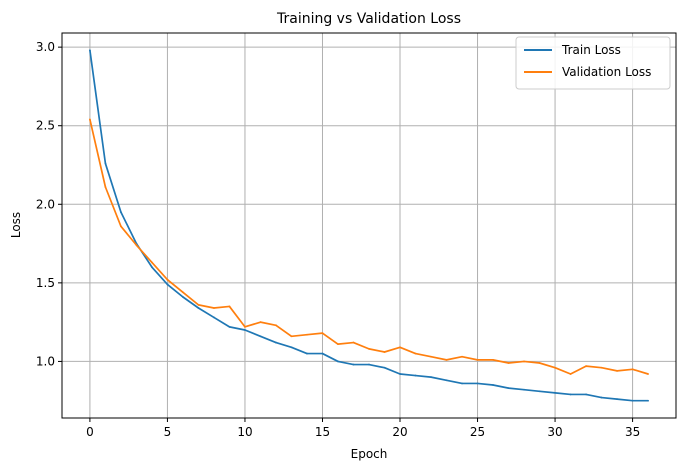  Describe the element at coordinates (45, 126) in the screenshot. I see `y-tick-label: 2.5` at that location.